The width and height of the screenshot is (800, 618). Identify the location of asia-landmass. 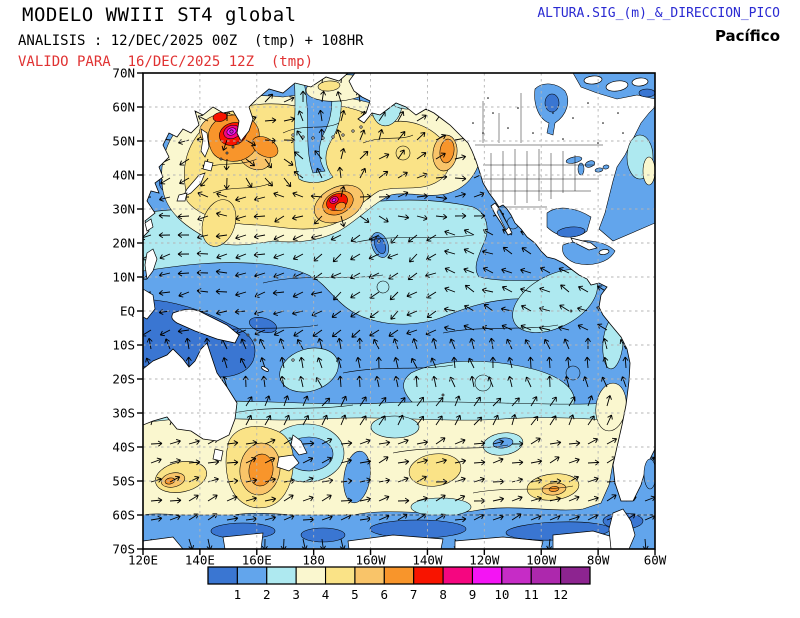
(246, 155).